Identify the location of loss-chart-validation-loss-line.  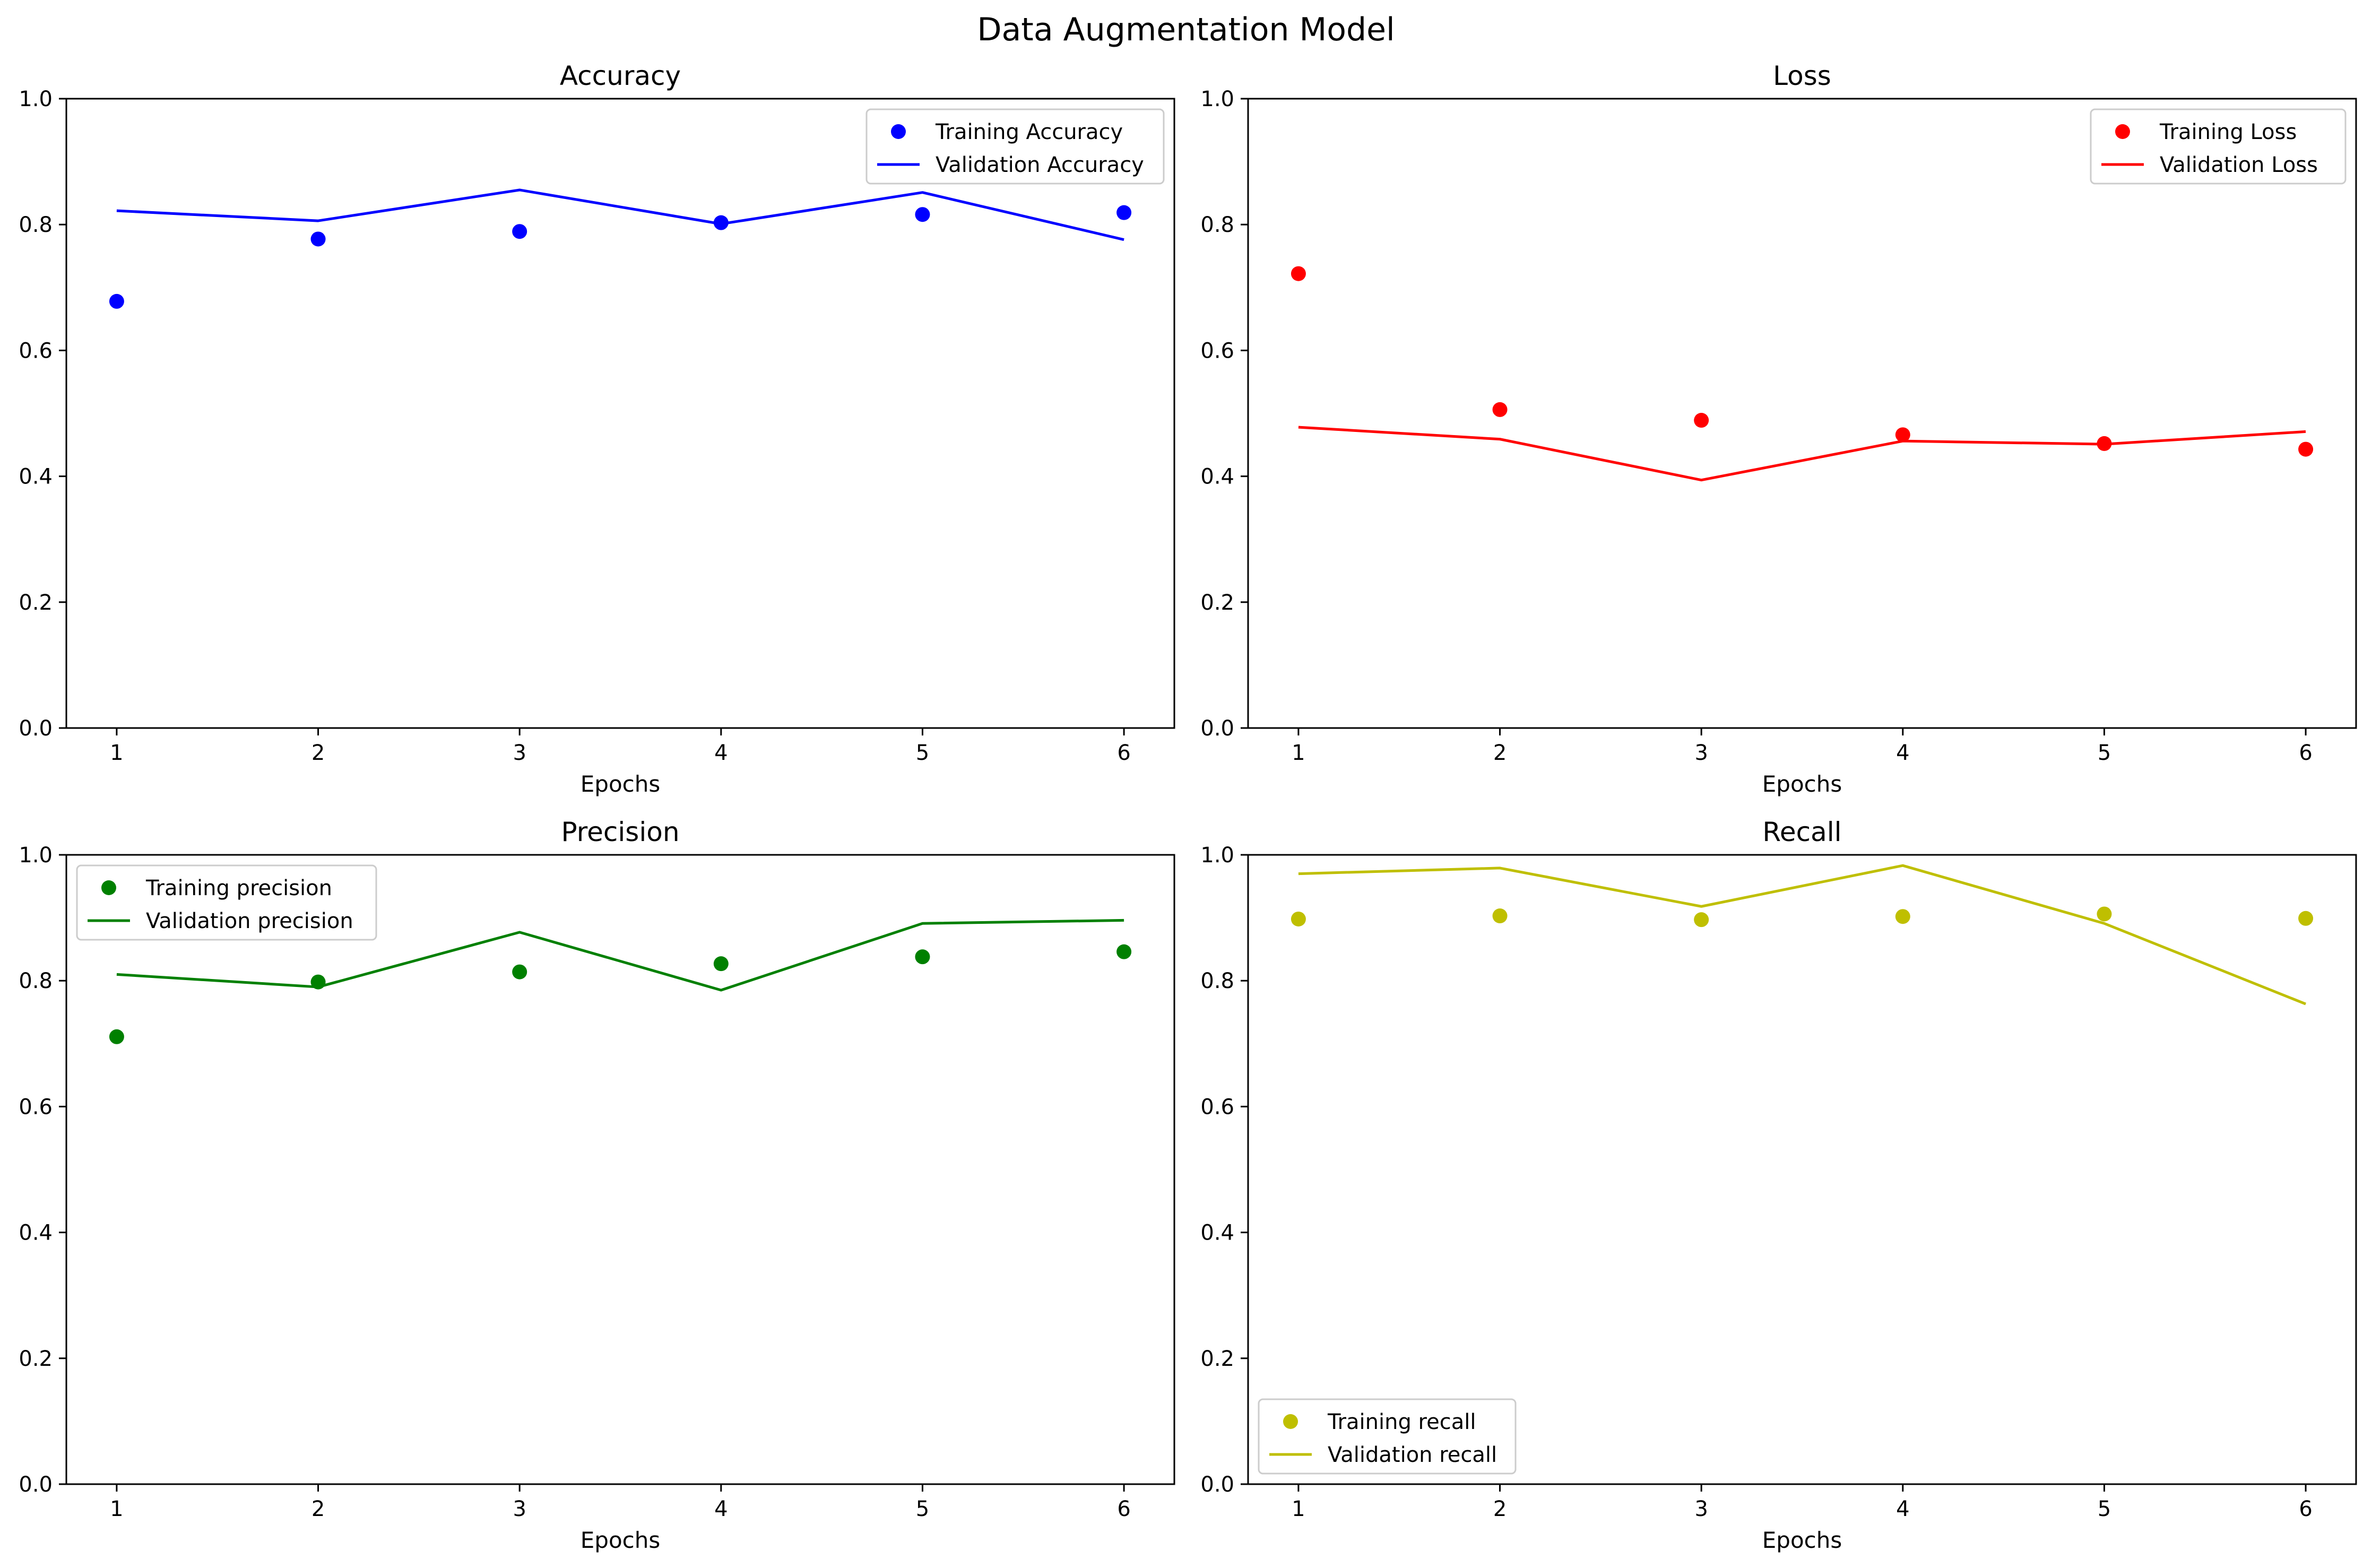
(1802, 454).